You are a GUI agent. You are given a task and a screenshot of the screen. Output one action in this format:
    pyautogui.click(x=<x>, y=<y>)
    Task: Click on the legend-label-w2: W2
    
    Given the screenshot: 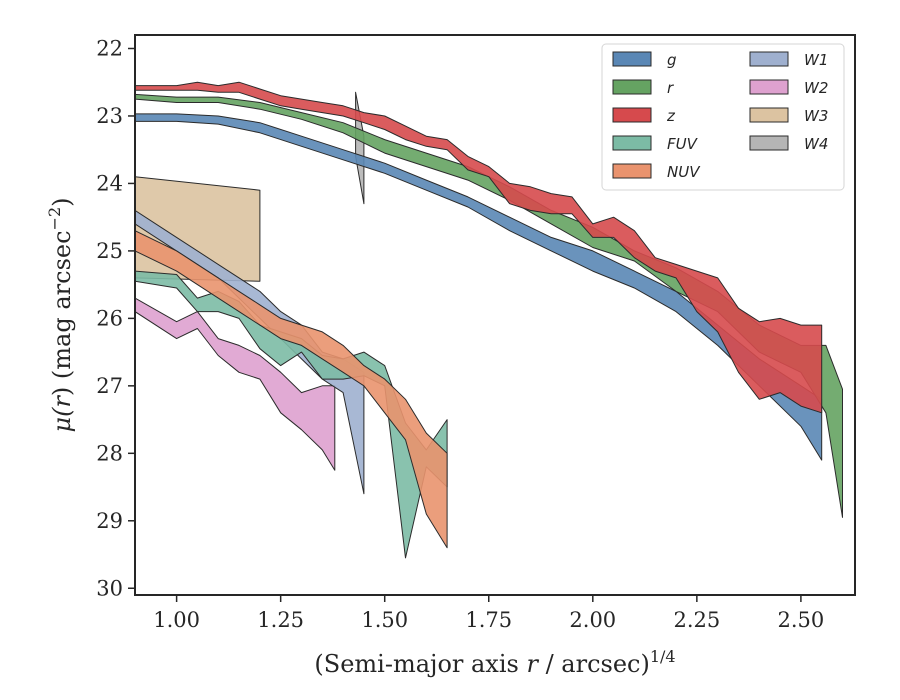 What is the action you would take?
    pyautogui.click(x=816, y=88)
    